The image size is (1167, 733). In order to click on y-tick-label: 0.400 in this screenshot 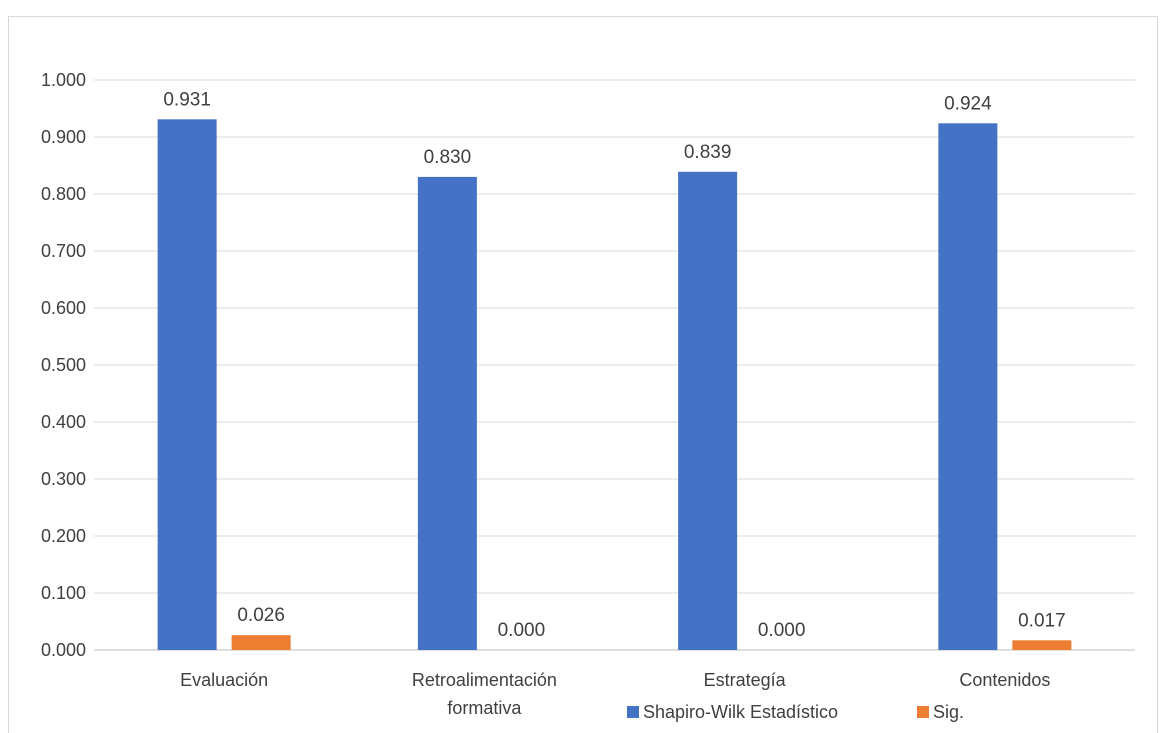, I will do `click(63, 422)`.